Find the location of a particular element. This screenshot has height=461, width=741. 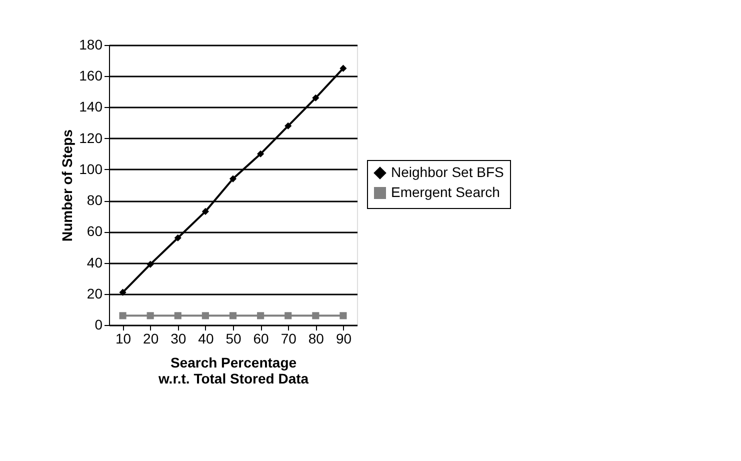

x-tick-label: 90 is located at coordinates (344, 338).